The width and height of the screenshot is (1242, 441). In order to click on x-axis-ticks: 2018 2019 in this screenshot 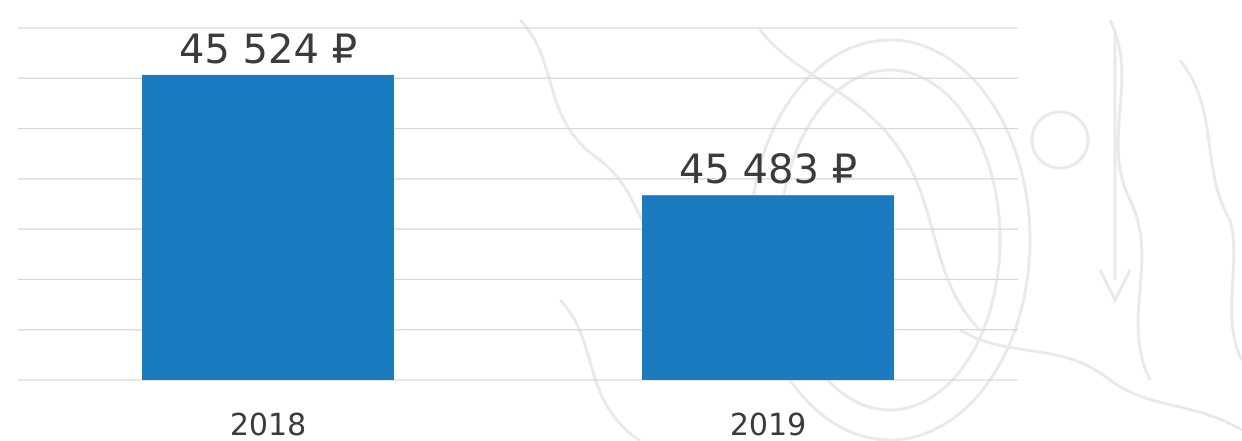, I will do `click(518, 424)`.